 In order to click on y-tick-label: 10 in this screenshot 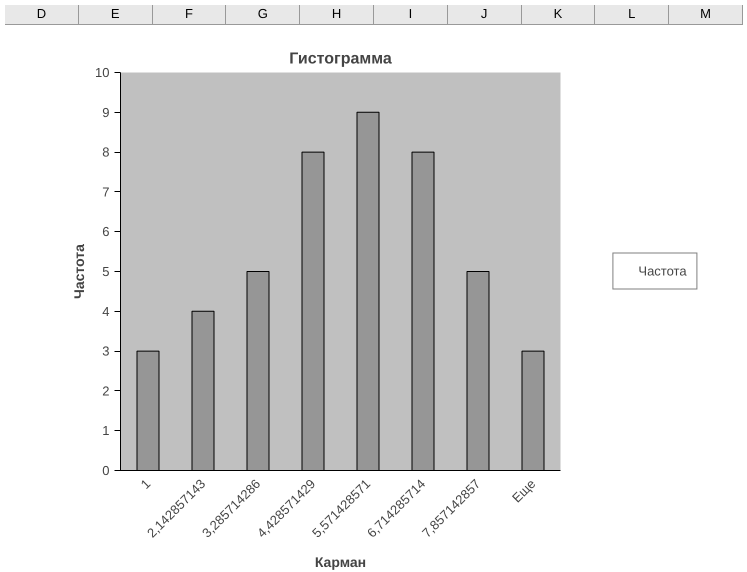, I will do `click(102, 72)`.